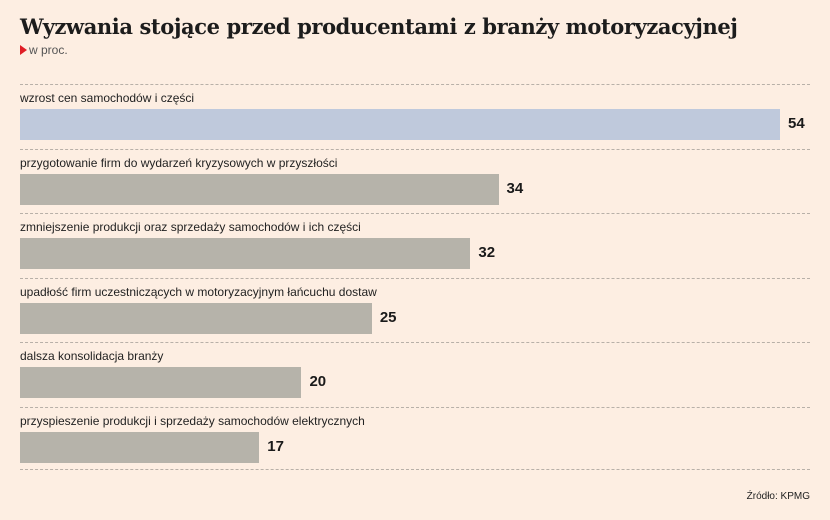 This screenshot has height=520, width=830. Describe the element at coordinates (415, 469) in the screenshot. I see `bottom-divider` at that location.